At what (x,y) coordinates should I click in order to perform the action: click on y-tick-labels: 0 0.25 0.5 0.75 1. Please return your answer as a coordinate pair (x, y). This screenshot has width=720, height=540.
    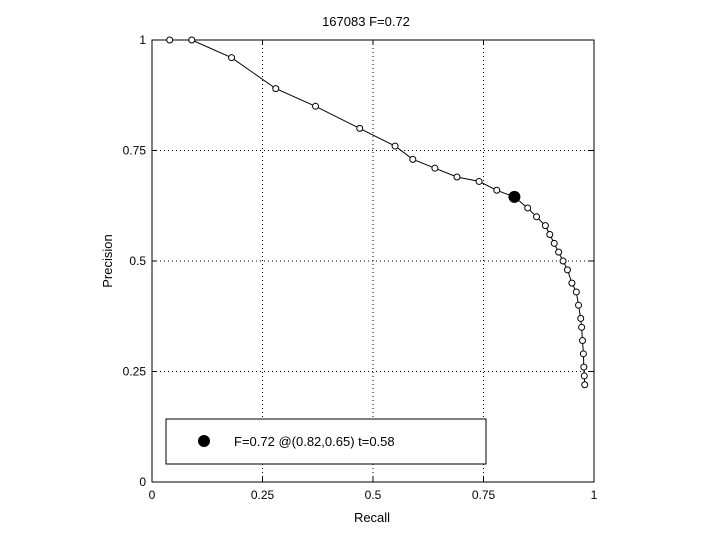
    Looking at the image, I should click on (135, 261).